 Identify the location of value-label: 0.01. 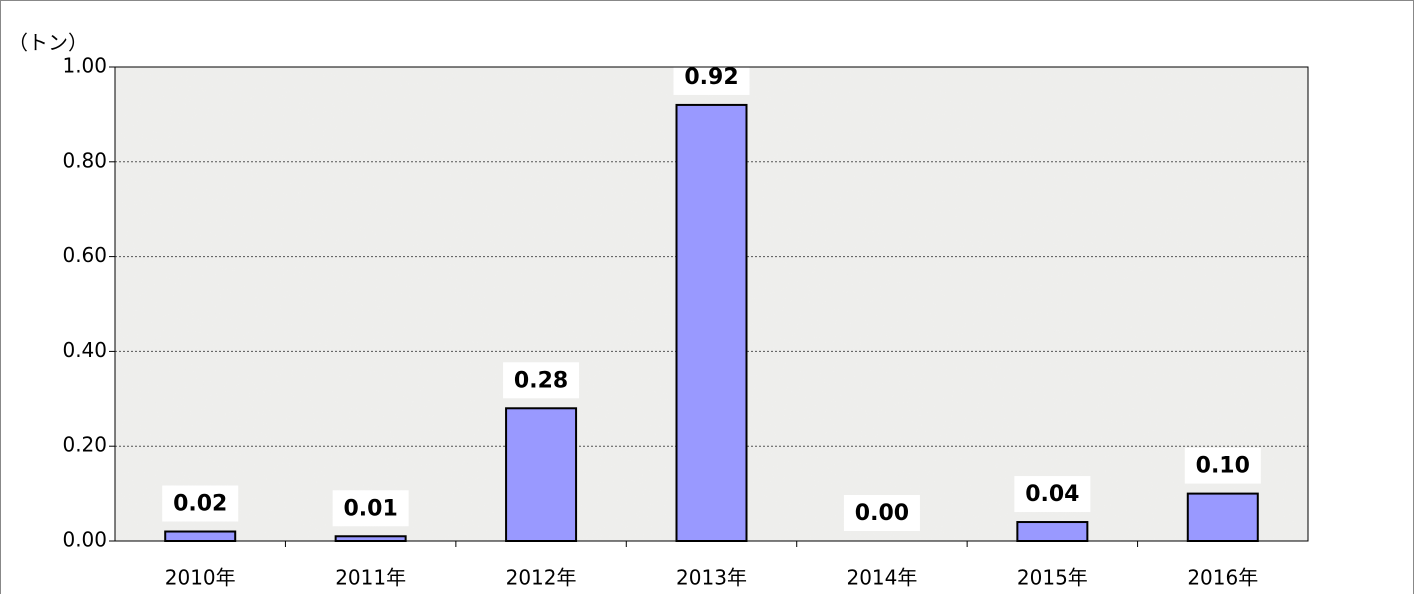
(371, 508).